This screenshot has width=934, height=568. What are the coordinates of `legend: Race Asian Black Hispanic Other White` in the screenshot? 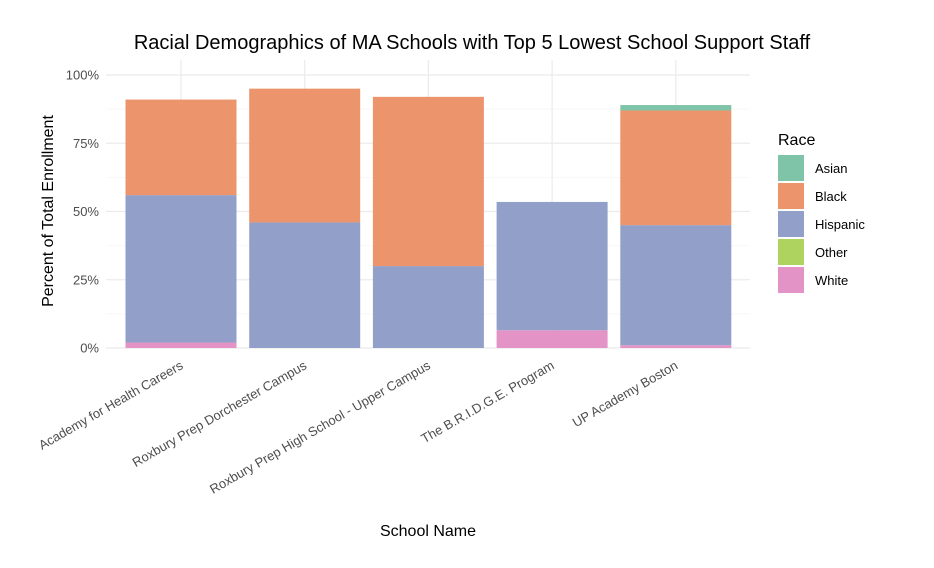 It's located at (821, 212).